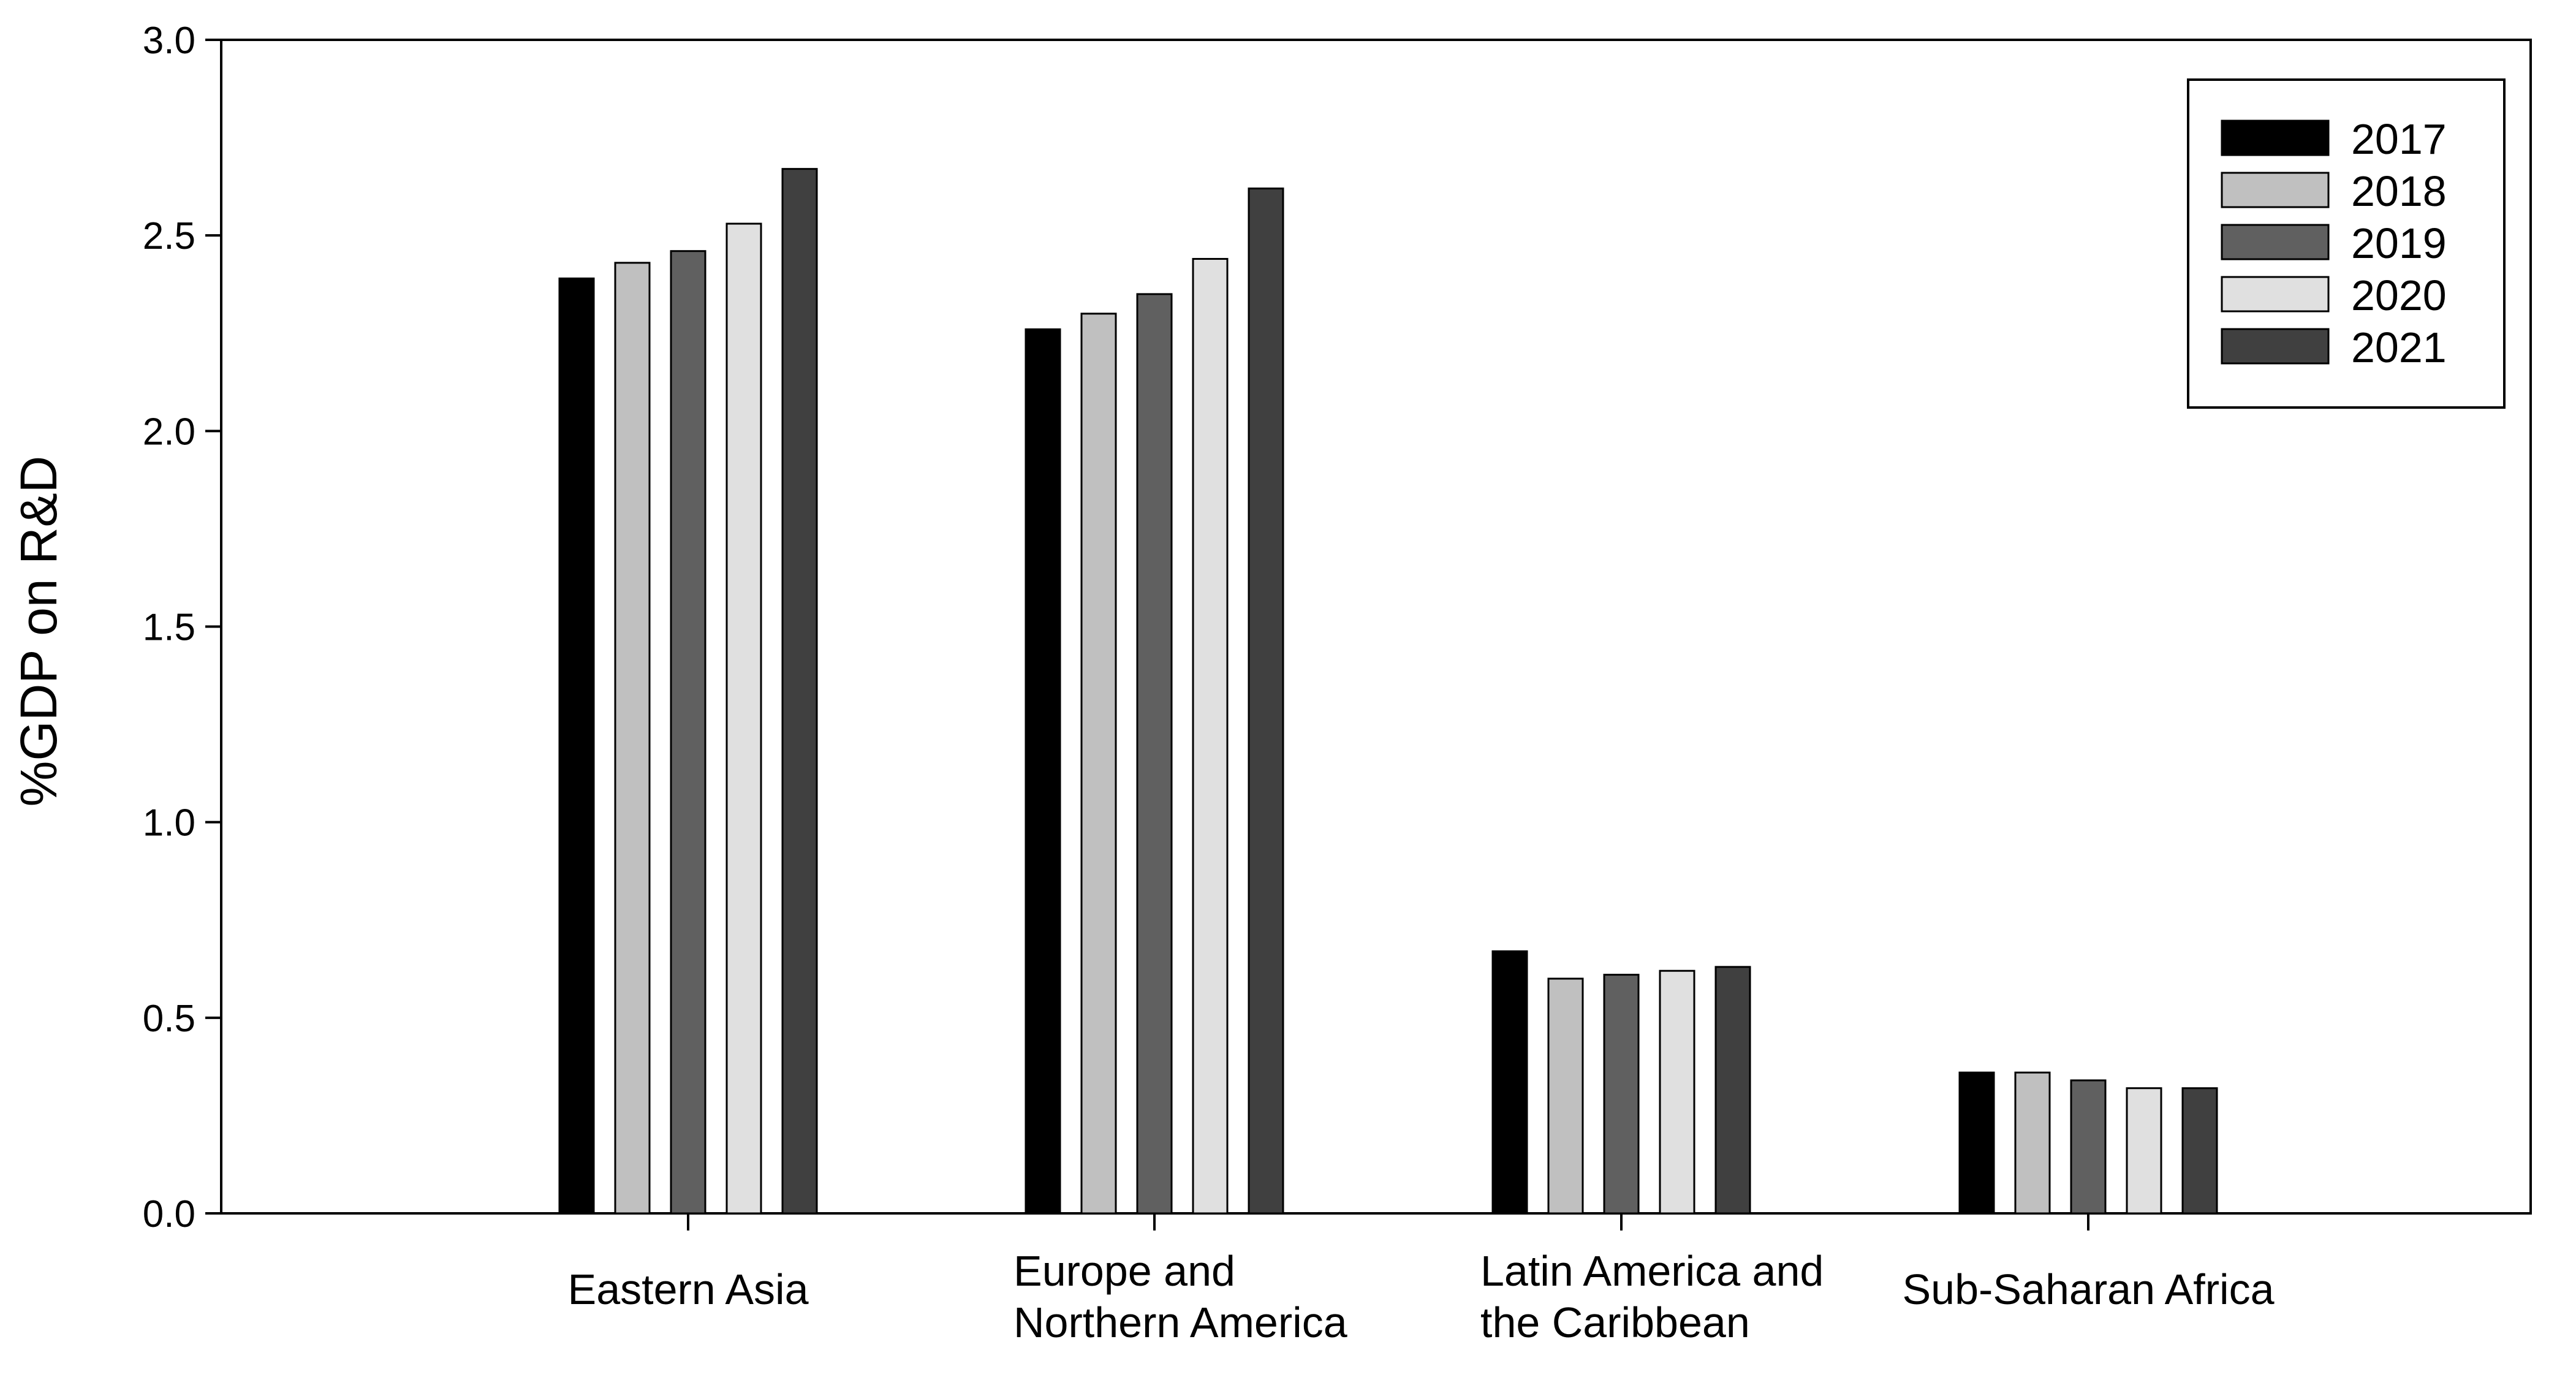  What do you see at coordinates (2275, 346) in the screenshot?
I see `legend-swatch-2021` at bounding box center [2275, 346].